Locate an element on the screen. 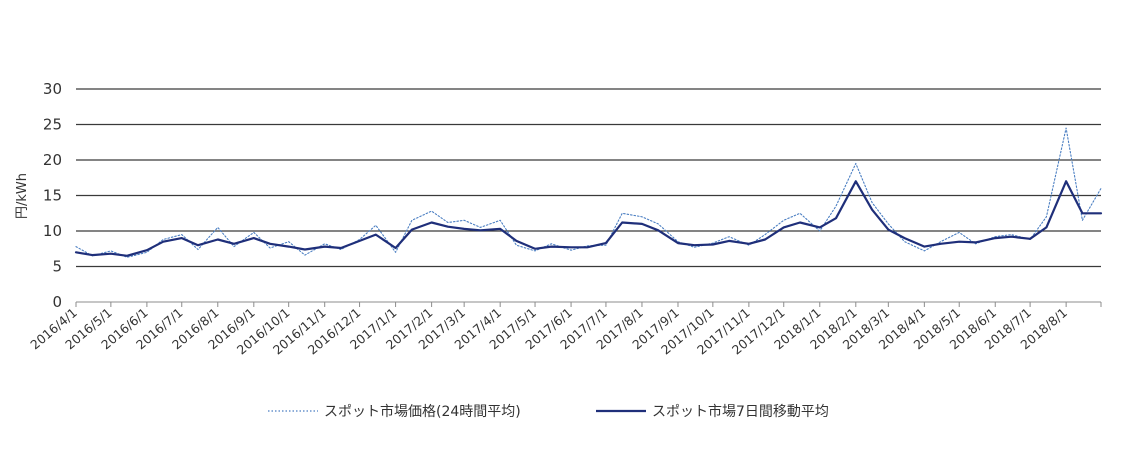 The image size is (1121, 454). y-tick-label-0: 0 is located at coordinates (57, 302).